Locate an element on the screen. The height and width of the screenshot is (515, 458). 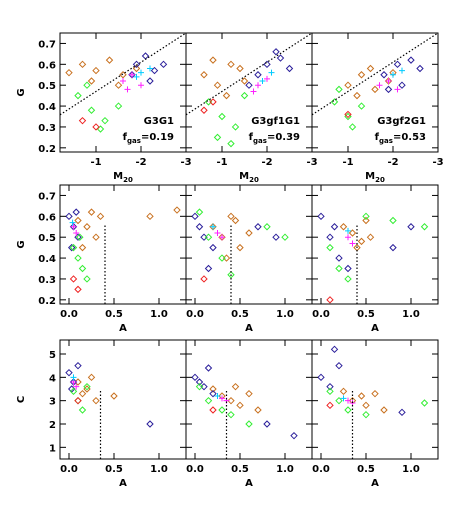
annotation: G3gf2G1 is located at coordinates (401, 121).